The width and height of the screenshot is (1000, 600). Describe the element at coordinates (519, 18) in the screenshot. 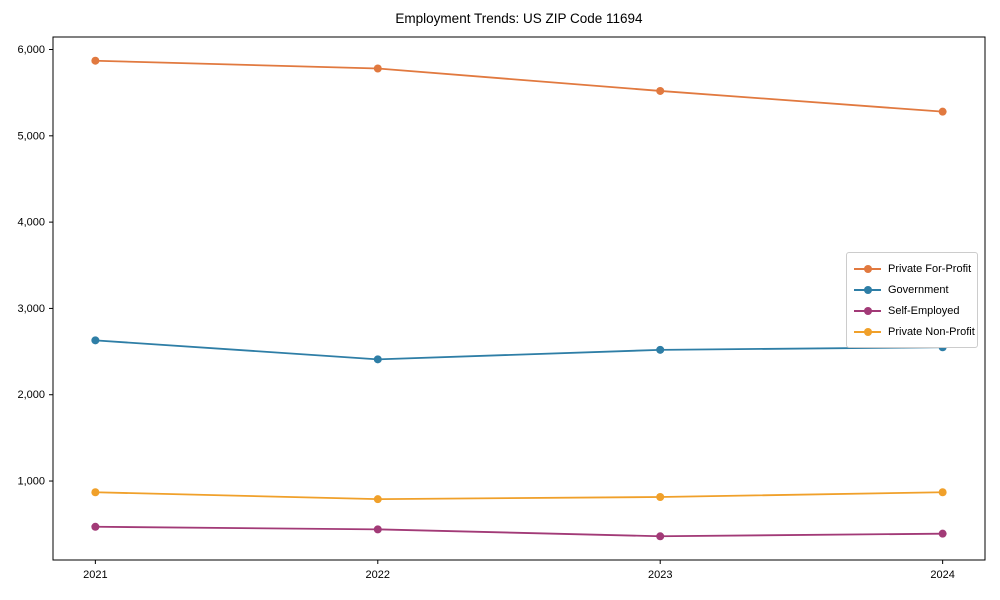

I see `chart-title: Employment Trends: US ZIP Code 11694` at that location.